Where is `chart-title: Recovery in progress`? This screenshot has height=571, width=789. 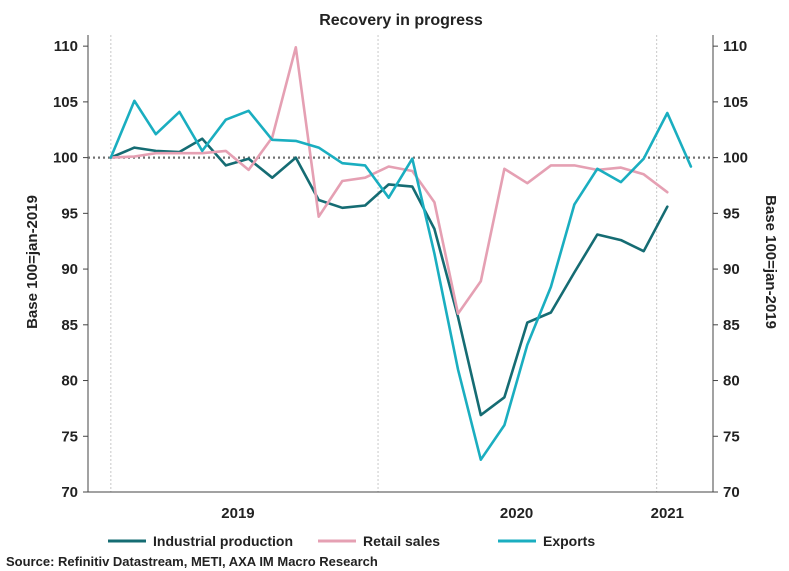 chart-title: Recovery in progress is located at coordinates (401, 20).